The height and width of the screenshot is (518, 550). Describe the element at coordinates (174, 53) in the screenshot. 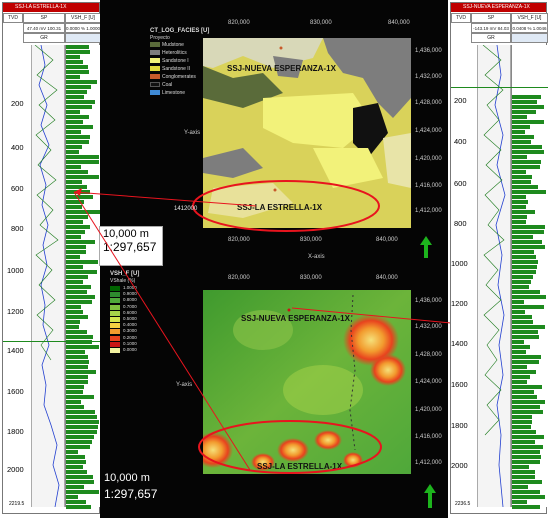

I see `legend-heterolitics: Heterolitics` at that location.